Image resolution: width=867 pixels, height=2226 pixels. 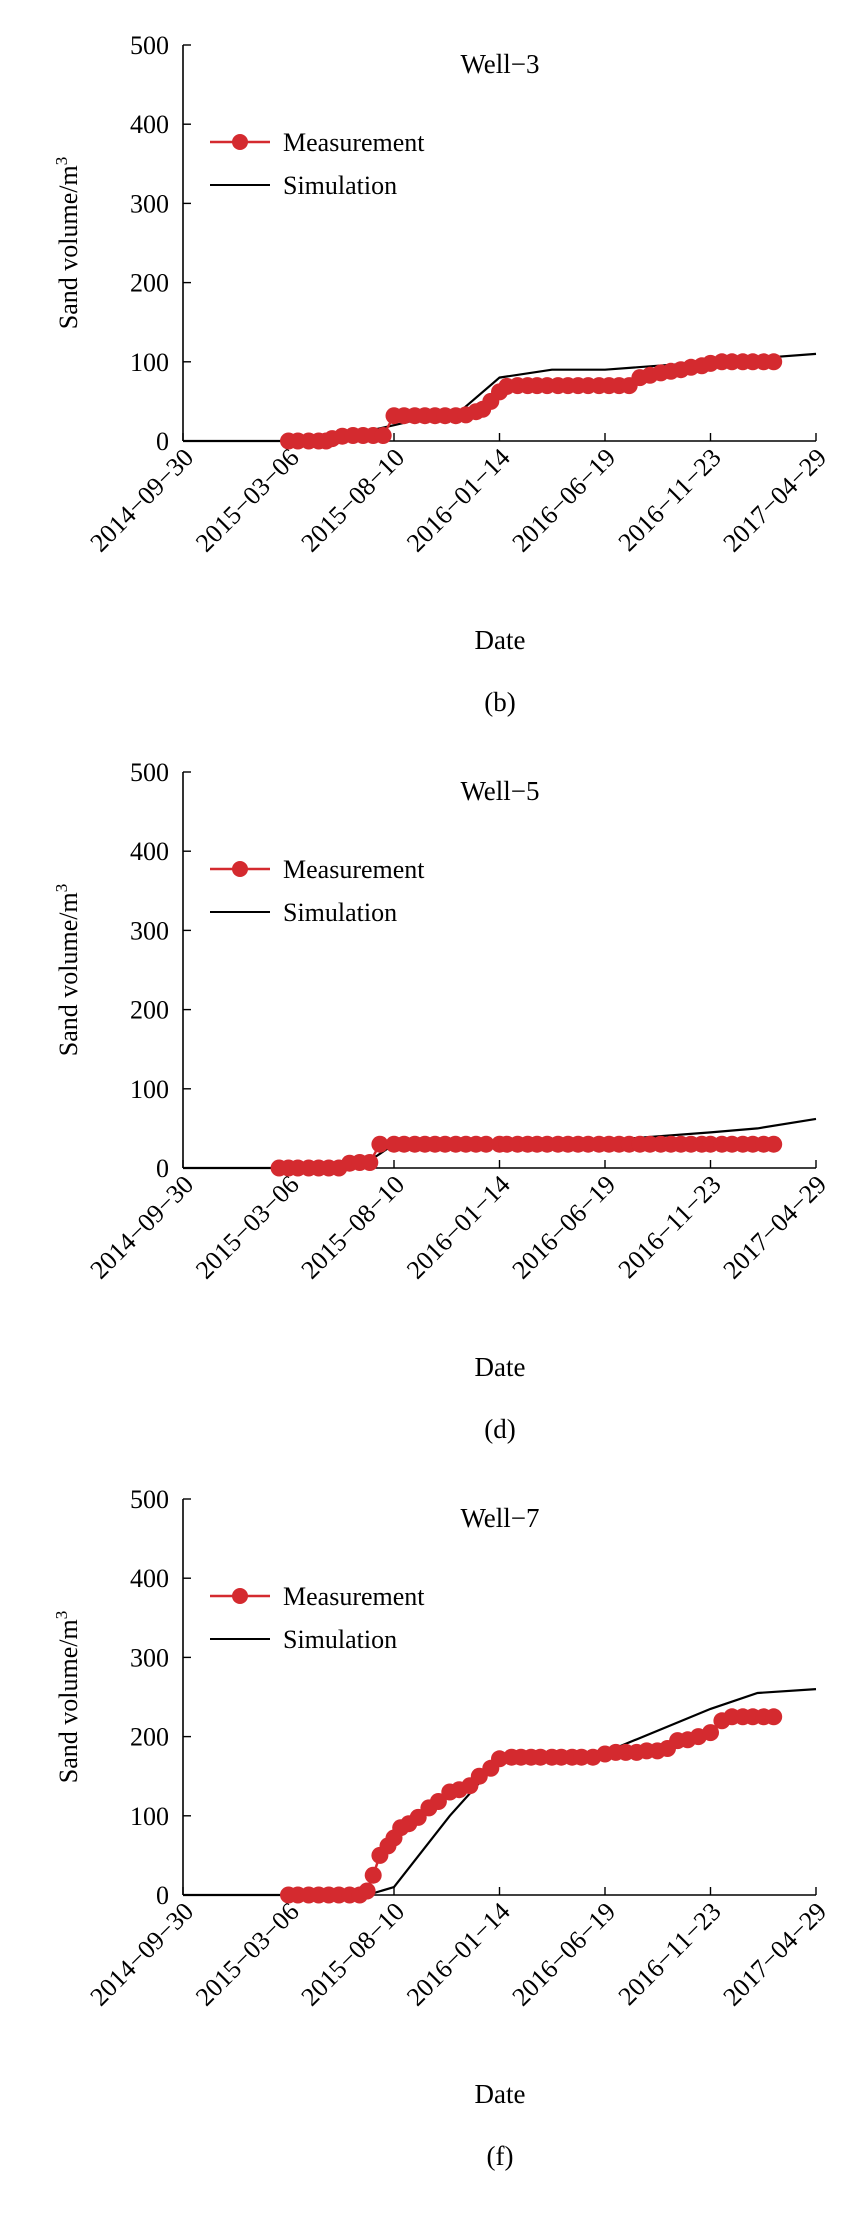 I want to click on panel-label: (f), so click(x=500, y=2156).